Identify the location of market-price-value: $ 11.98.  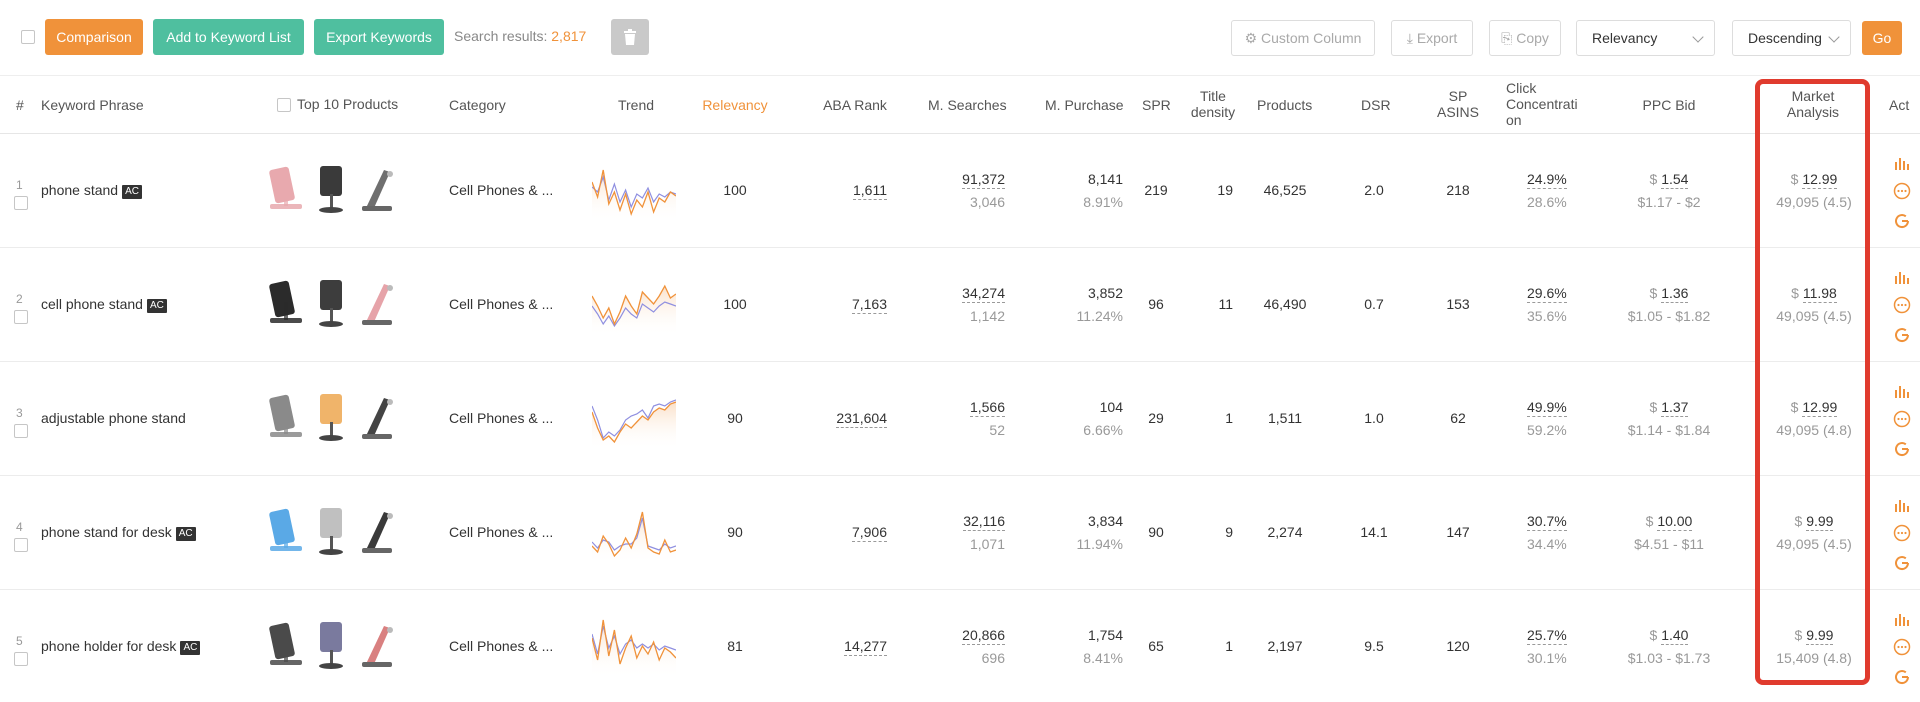
(1814, 294).